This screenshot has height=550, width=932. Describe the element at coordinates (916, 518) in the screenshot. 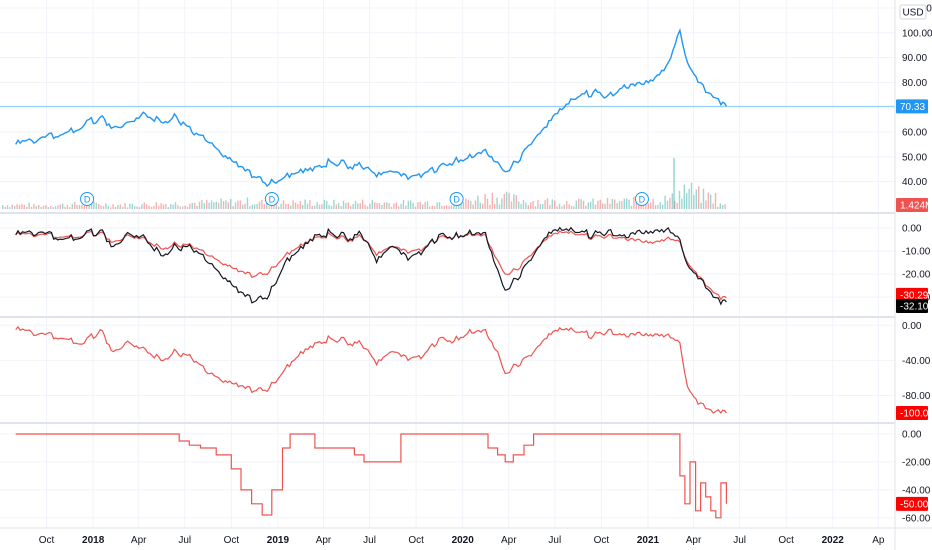

I see `y-tick-label: -60.00` at that location.